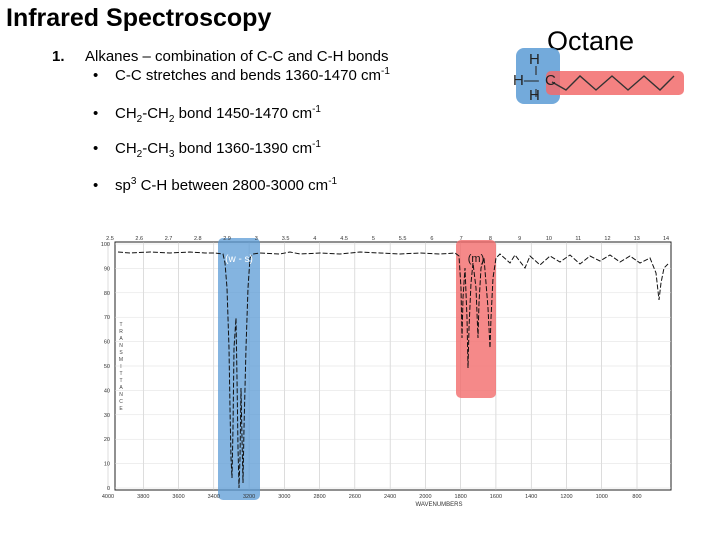 The image size is (720, 540). I want to click on carbon-atom: C, so click(550, 80).